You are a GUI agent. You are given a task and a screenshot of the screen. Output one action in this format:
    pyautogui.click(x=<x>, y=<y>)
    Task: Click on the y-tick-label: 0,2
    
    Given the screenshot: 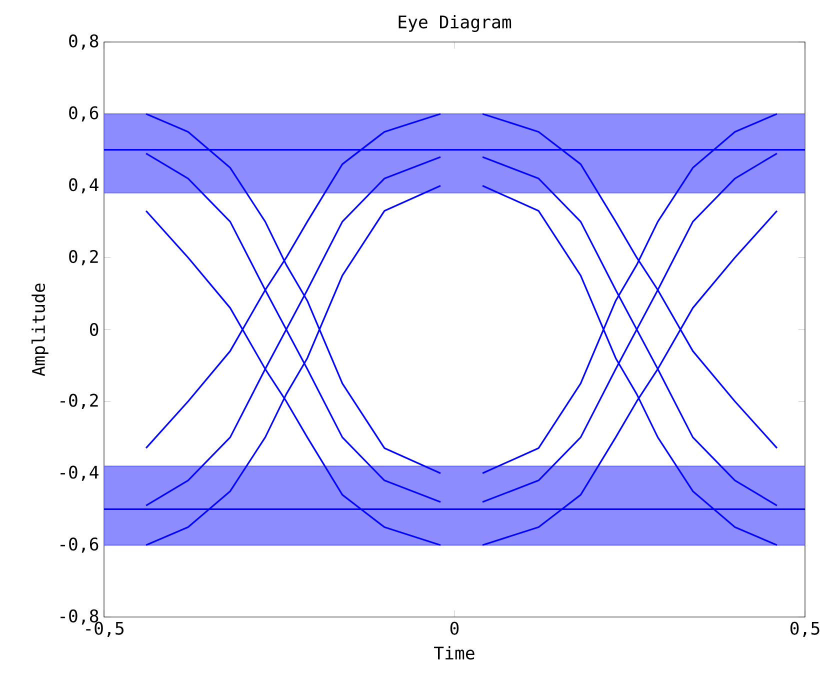 What is the action you would take?
    pyautogui.click(x=83, y=258)
    